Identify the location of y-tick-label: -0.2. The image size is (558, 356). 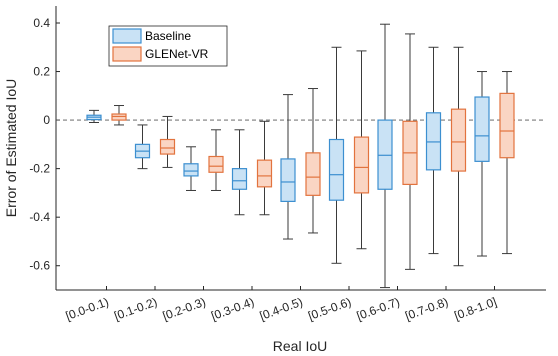
(39, 169).